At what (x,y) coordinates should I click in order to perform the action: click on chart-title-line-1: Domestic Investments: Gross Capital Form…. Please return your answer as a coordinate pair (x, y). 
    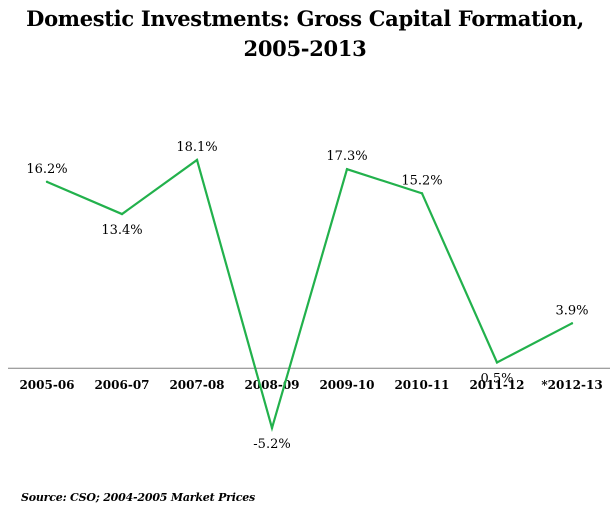
    Looking at the image, I should click on (305, 18).